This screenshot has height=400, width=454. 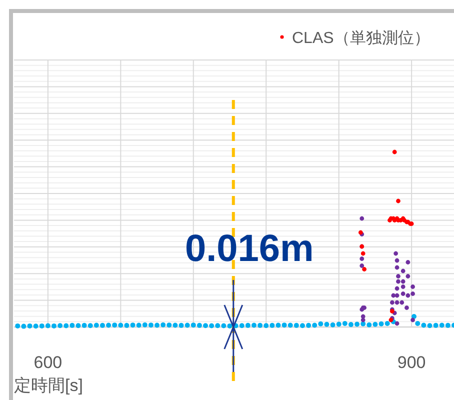 What do you see at coordinates (411, 362) in the screenshot?
I see `x-tick-label: 900` at bounding box center [411, 362].